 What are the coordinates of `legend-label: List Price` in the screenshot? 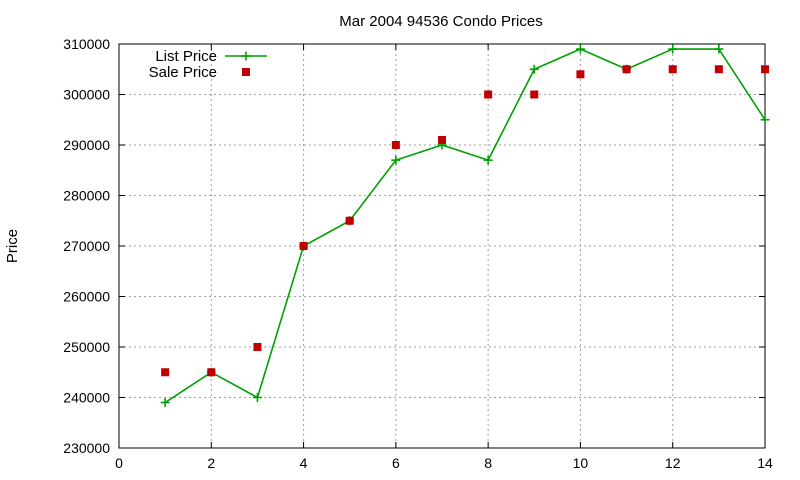 It's located at (186, 56).